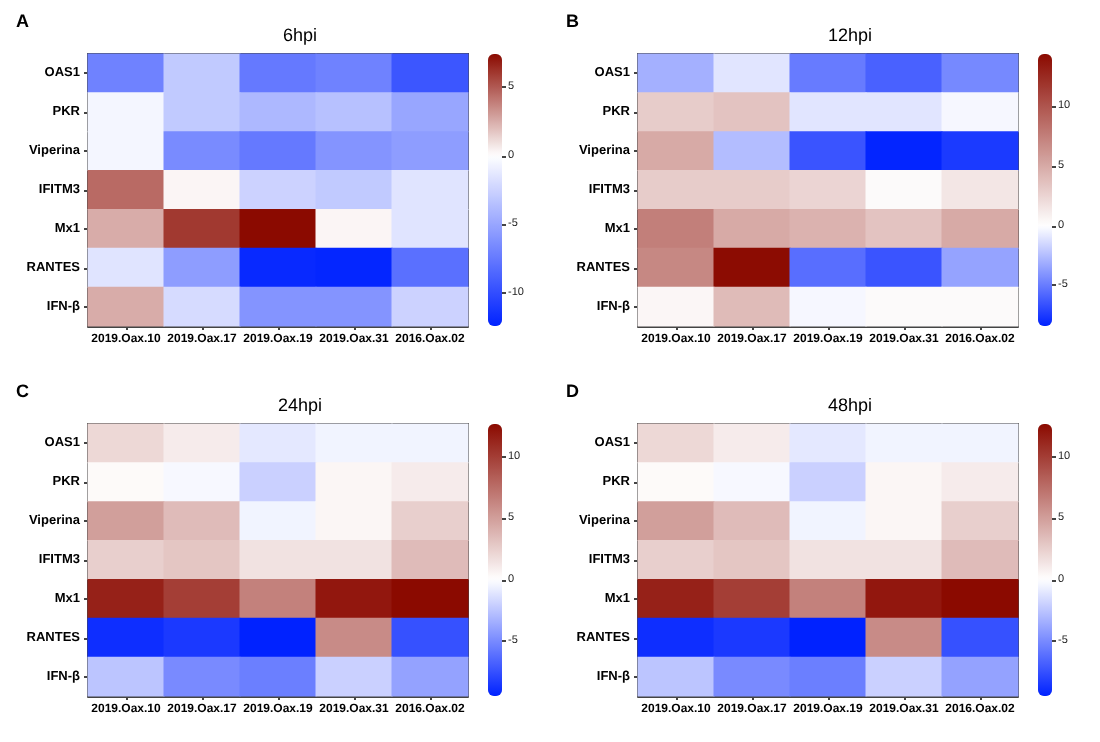 Image resolution: width=1100 pixels, height=742 pixels. What do you see at coordinates (573, 21) in the screenshot?
I see `text: B` at bounding box center [573, 21].